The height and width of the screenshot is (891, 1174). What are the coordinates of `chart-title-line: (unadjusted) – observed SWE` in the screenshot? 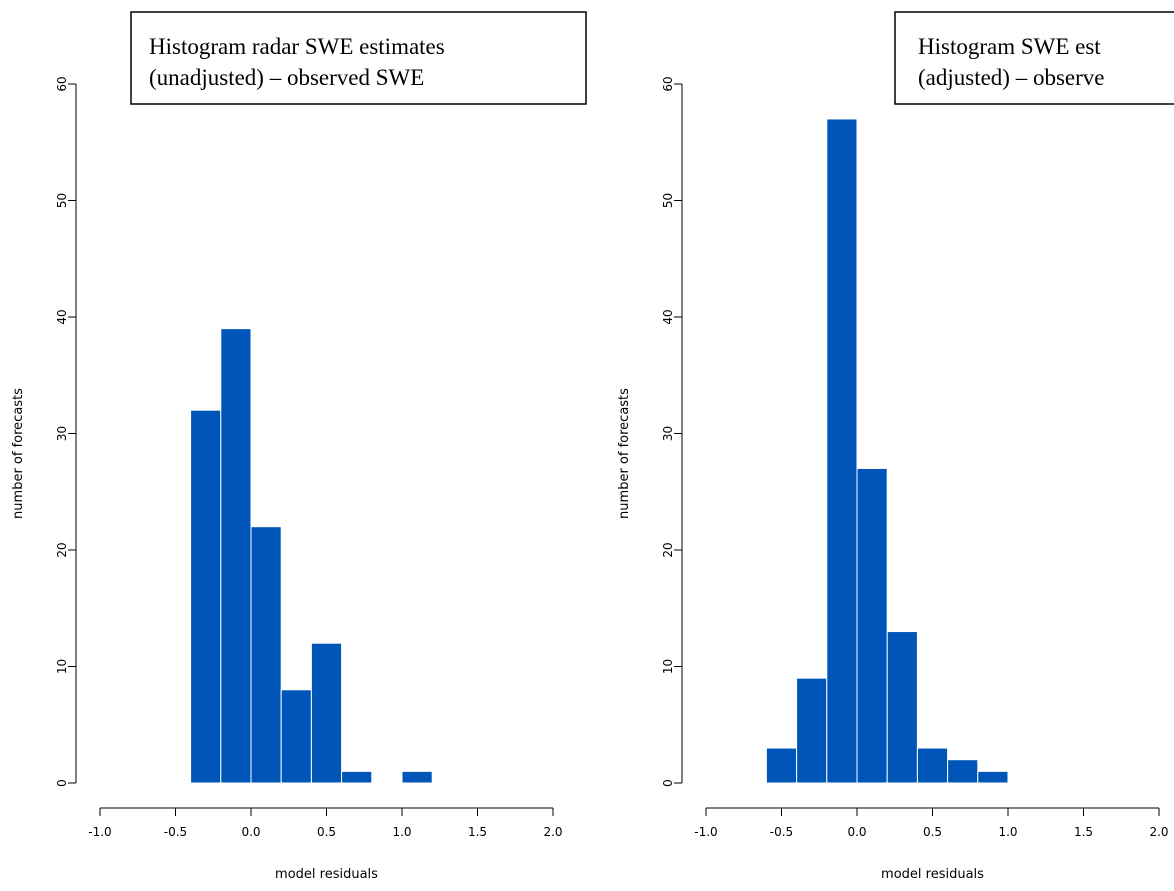 It's located at (286, 77).